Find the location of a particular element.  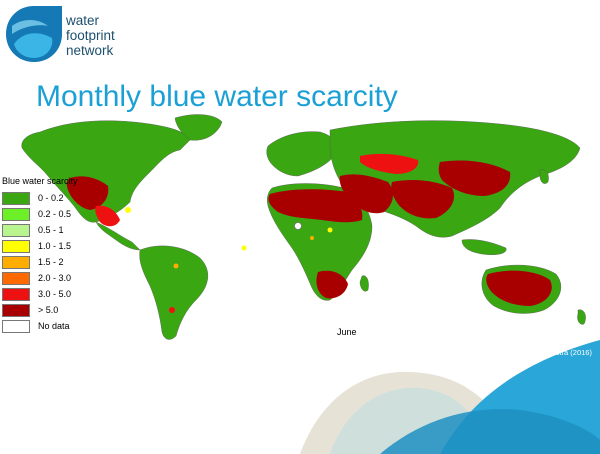

legend-item: 1.5 - 2 is located at coordinates (62, 262).